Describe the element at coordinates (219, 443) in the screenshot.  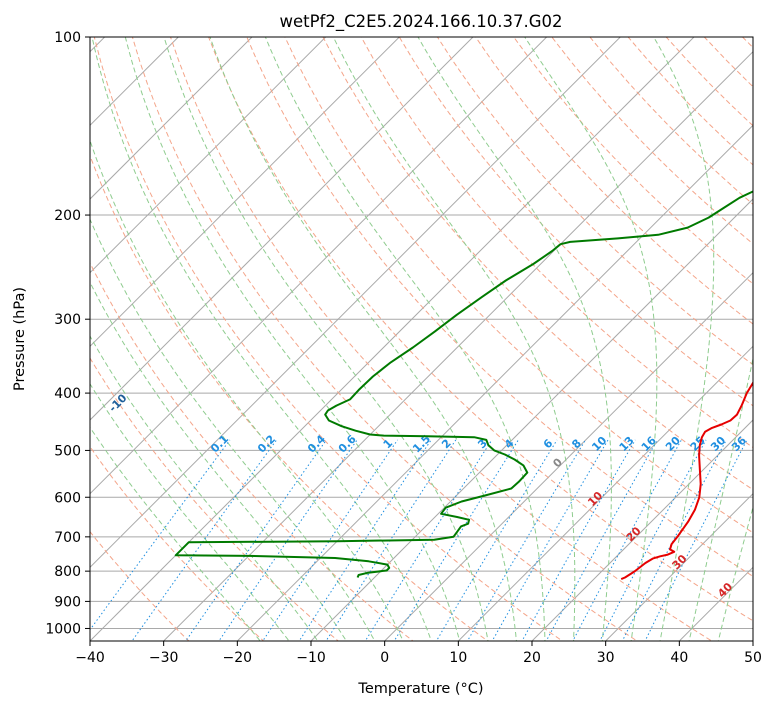
I see `mixing-ratio-label: 0.1` at that location.